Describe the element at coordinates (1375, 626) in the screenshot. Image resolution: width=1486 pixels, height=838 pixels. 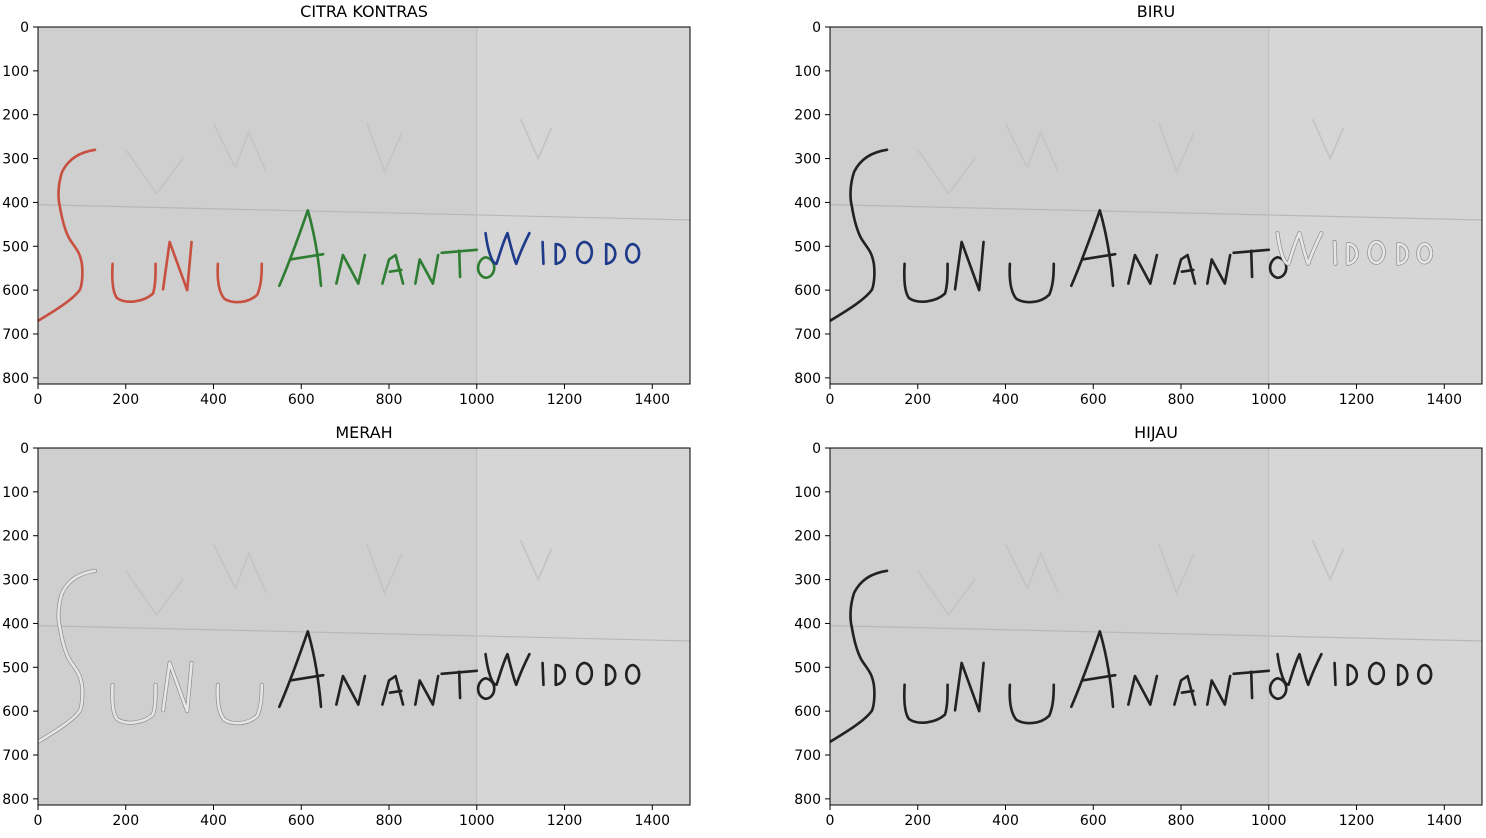
I see `paper-right-half` at that location.